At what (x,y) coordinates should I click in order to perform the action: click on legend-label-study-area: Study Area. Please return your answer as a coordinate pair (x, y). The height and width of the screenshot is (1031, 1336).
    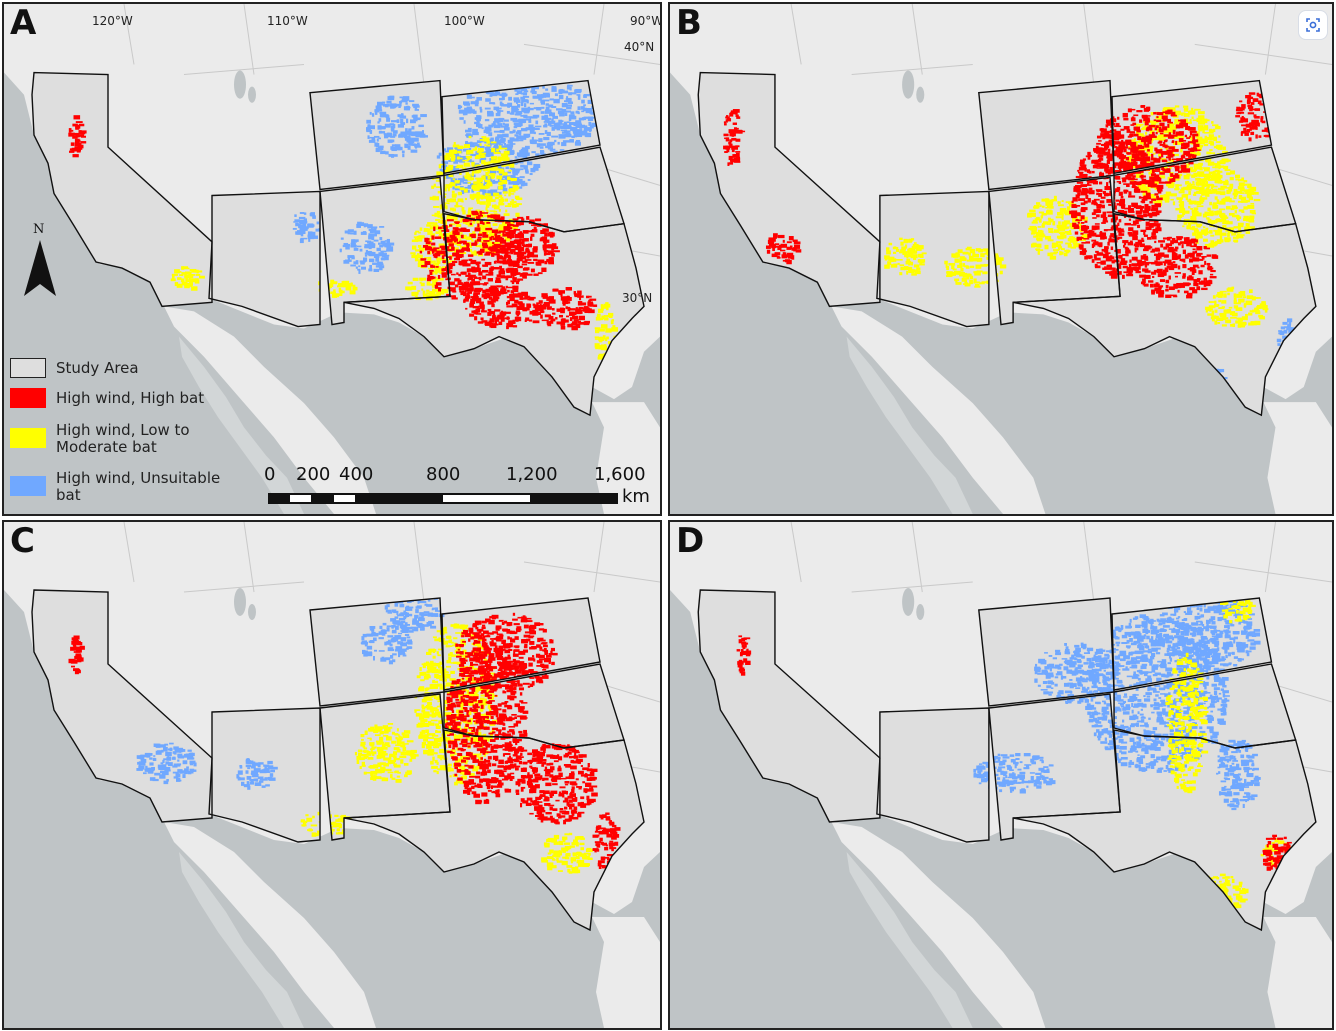
    Looking at the image, I should click on (97, 368).